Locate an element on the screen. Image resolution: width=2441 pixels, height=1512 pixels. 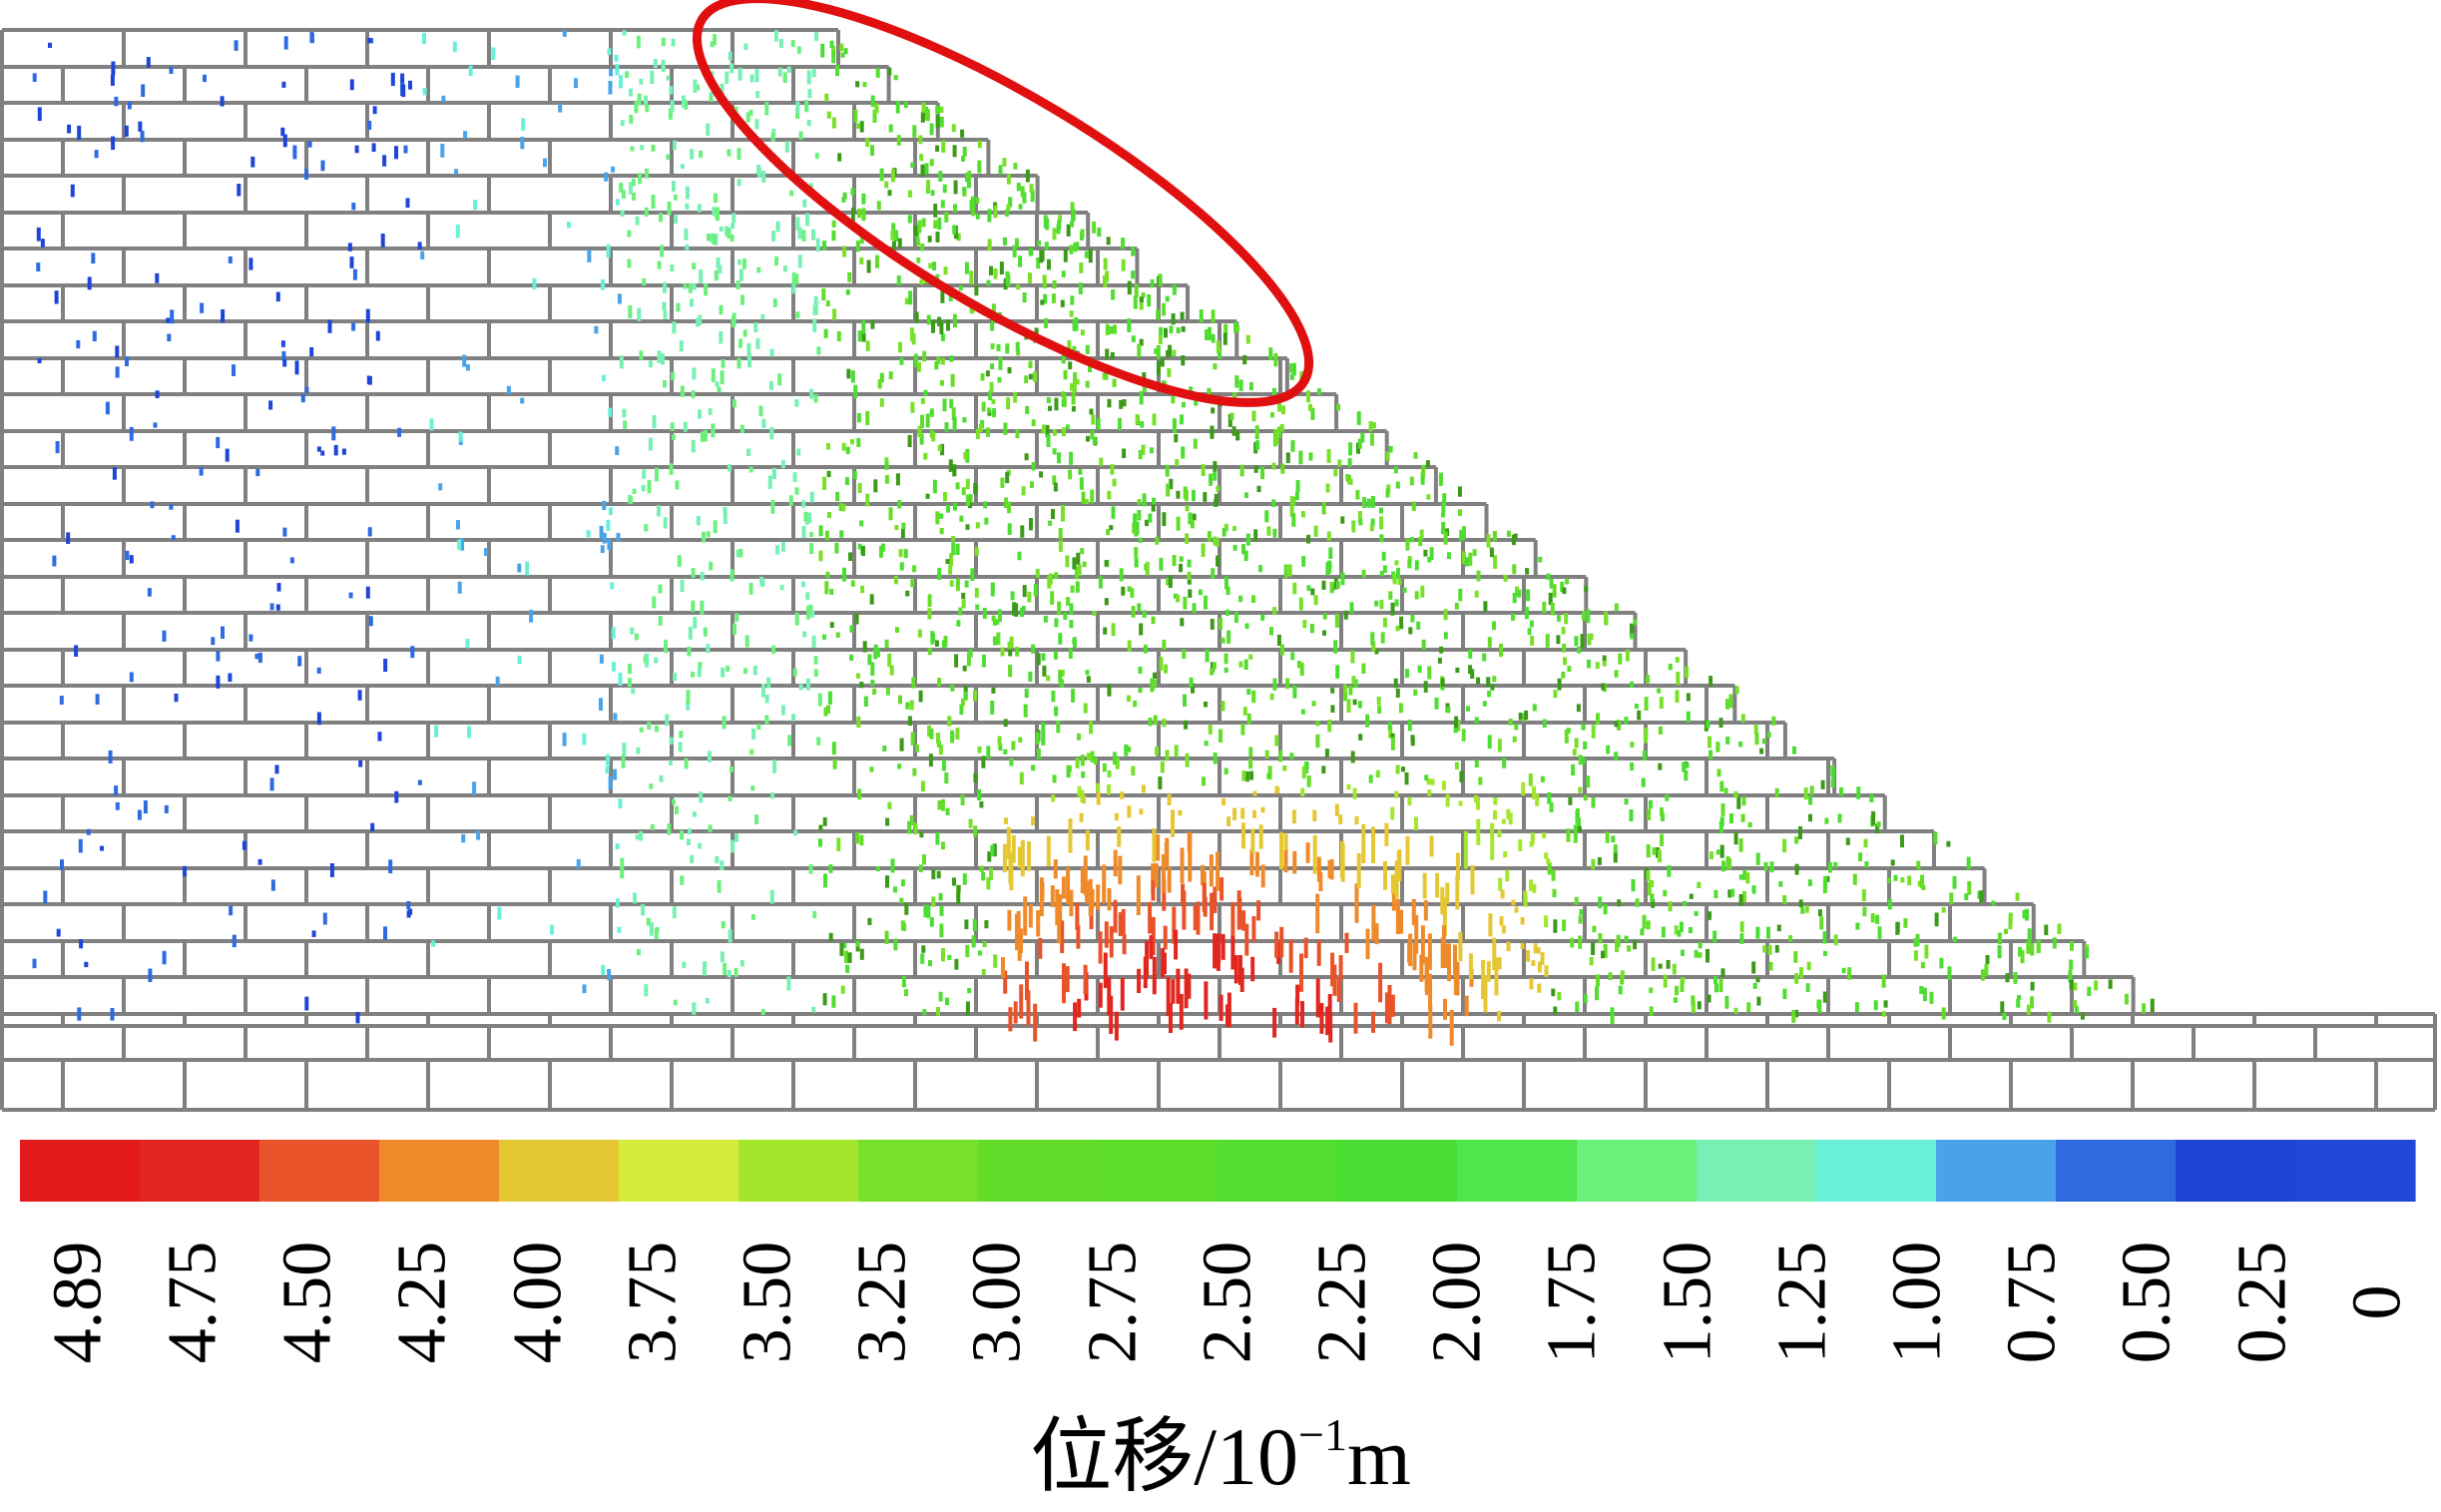
legend-tick-text: 4.75 is located at coordinates (193, 1302).